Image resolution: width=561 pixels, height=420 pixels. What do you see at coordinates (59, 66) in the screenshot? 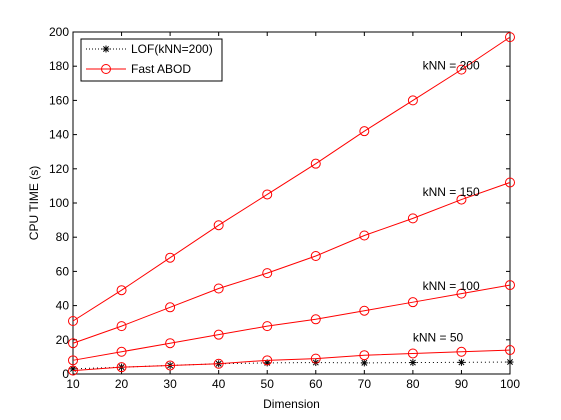
I see `y-tick-label: 180` at bounding box center [59, 66].